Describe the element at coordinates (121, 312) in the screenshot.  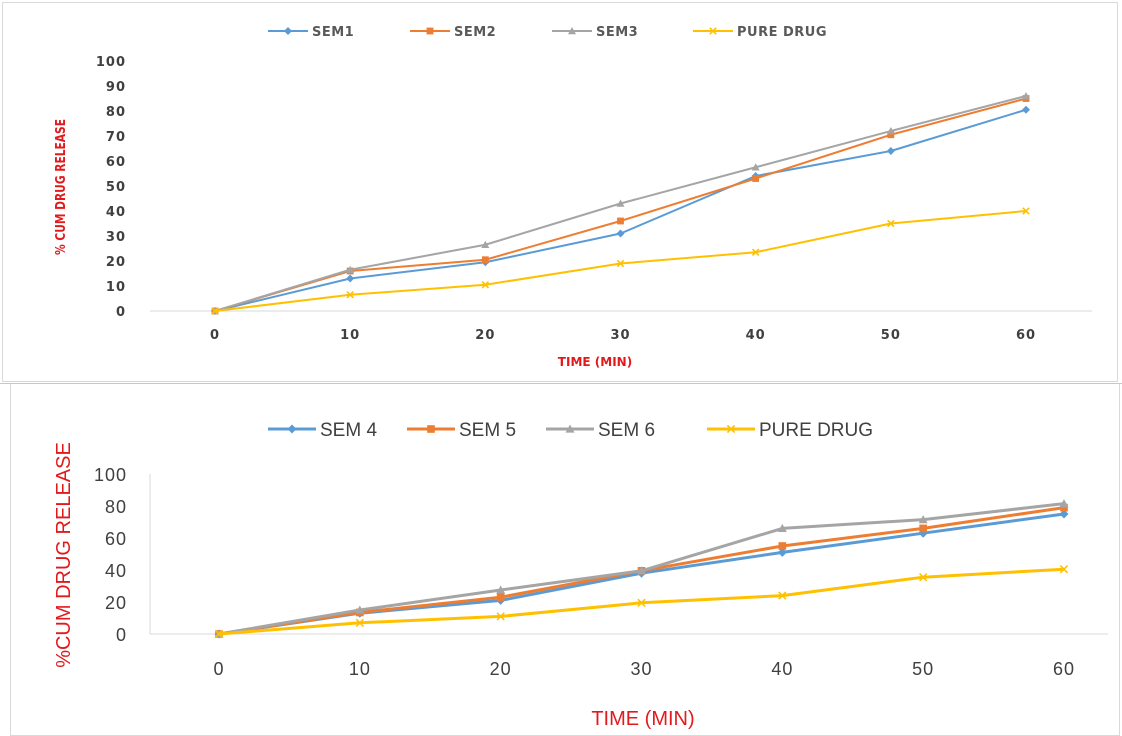
I see `y-tick-label-top: 0` at that location.